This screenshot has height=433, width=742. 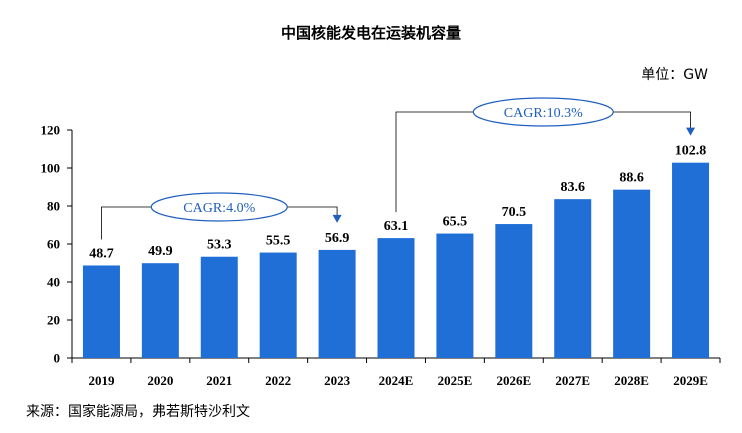 What do you see at coordinates (572, 187) in the screenshot?
I see `data-label: 83.6` at bounding box center [572, 187].